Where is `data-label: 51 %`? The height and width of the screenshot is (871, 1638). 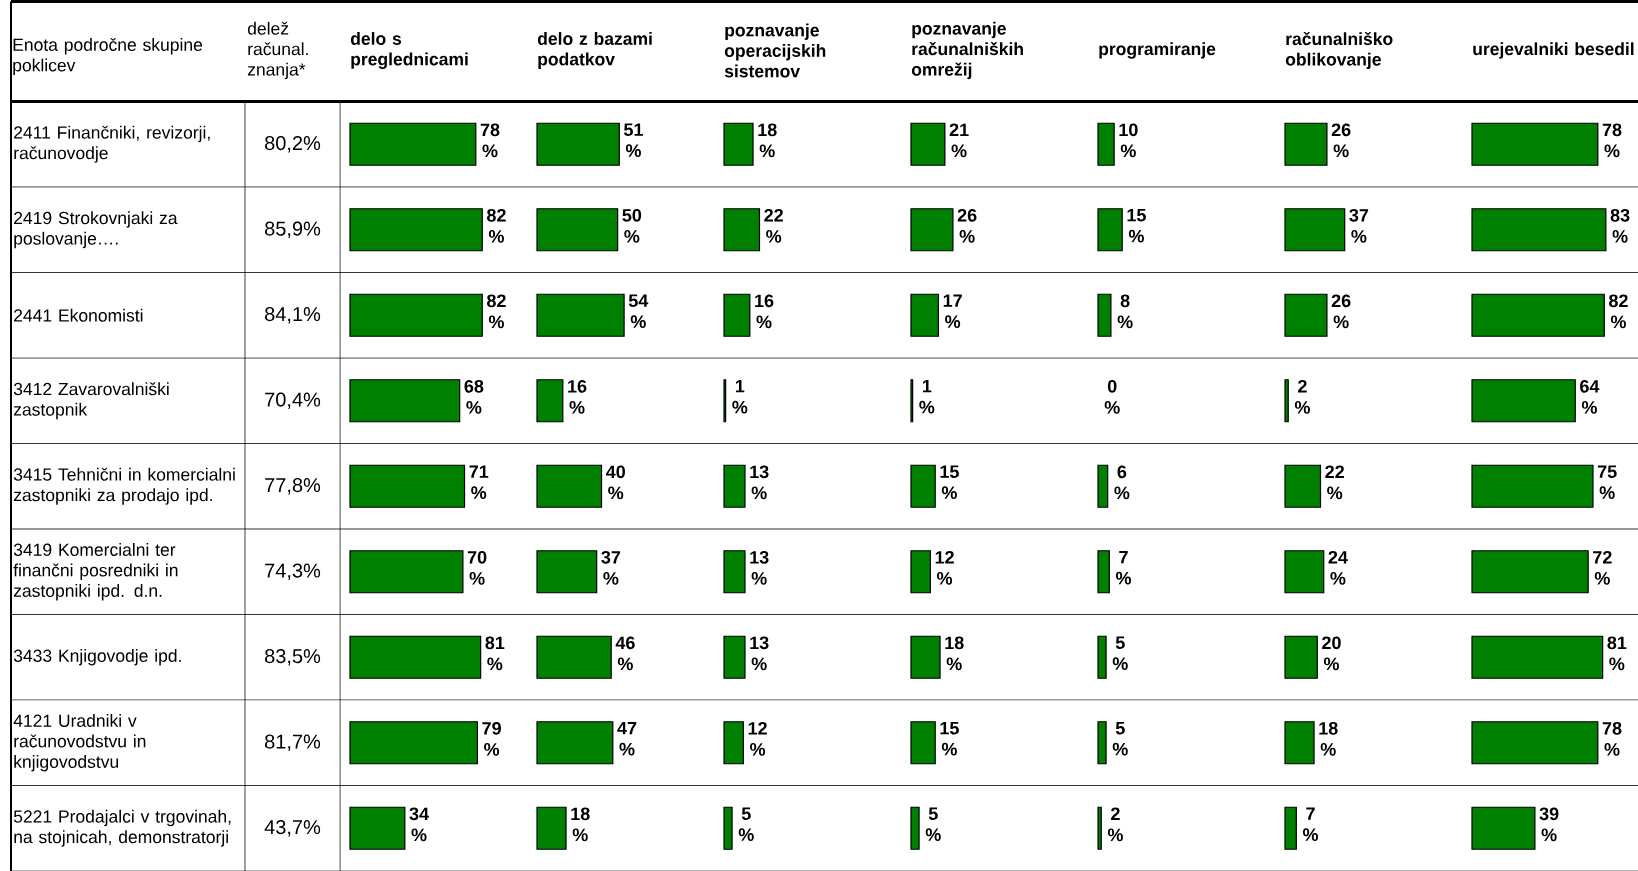 data-label: 51 % is located at coordinates (633, 140).